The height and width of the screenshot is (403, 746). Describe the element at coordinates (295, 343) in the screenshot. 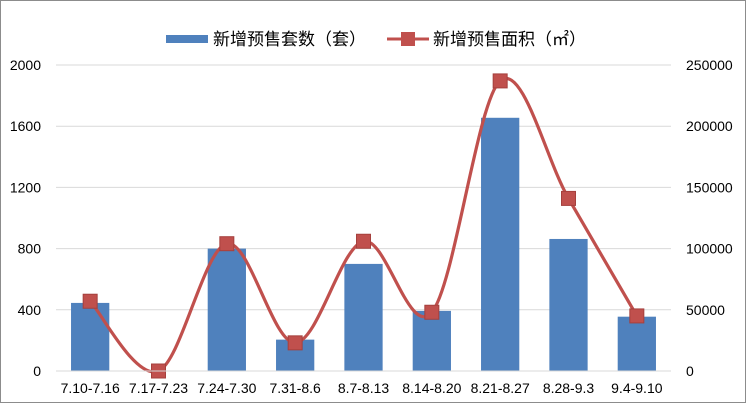

I see `line-marker-7.31-8.6` at that location.